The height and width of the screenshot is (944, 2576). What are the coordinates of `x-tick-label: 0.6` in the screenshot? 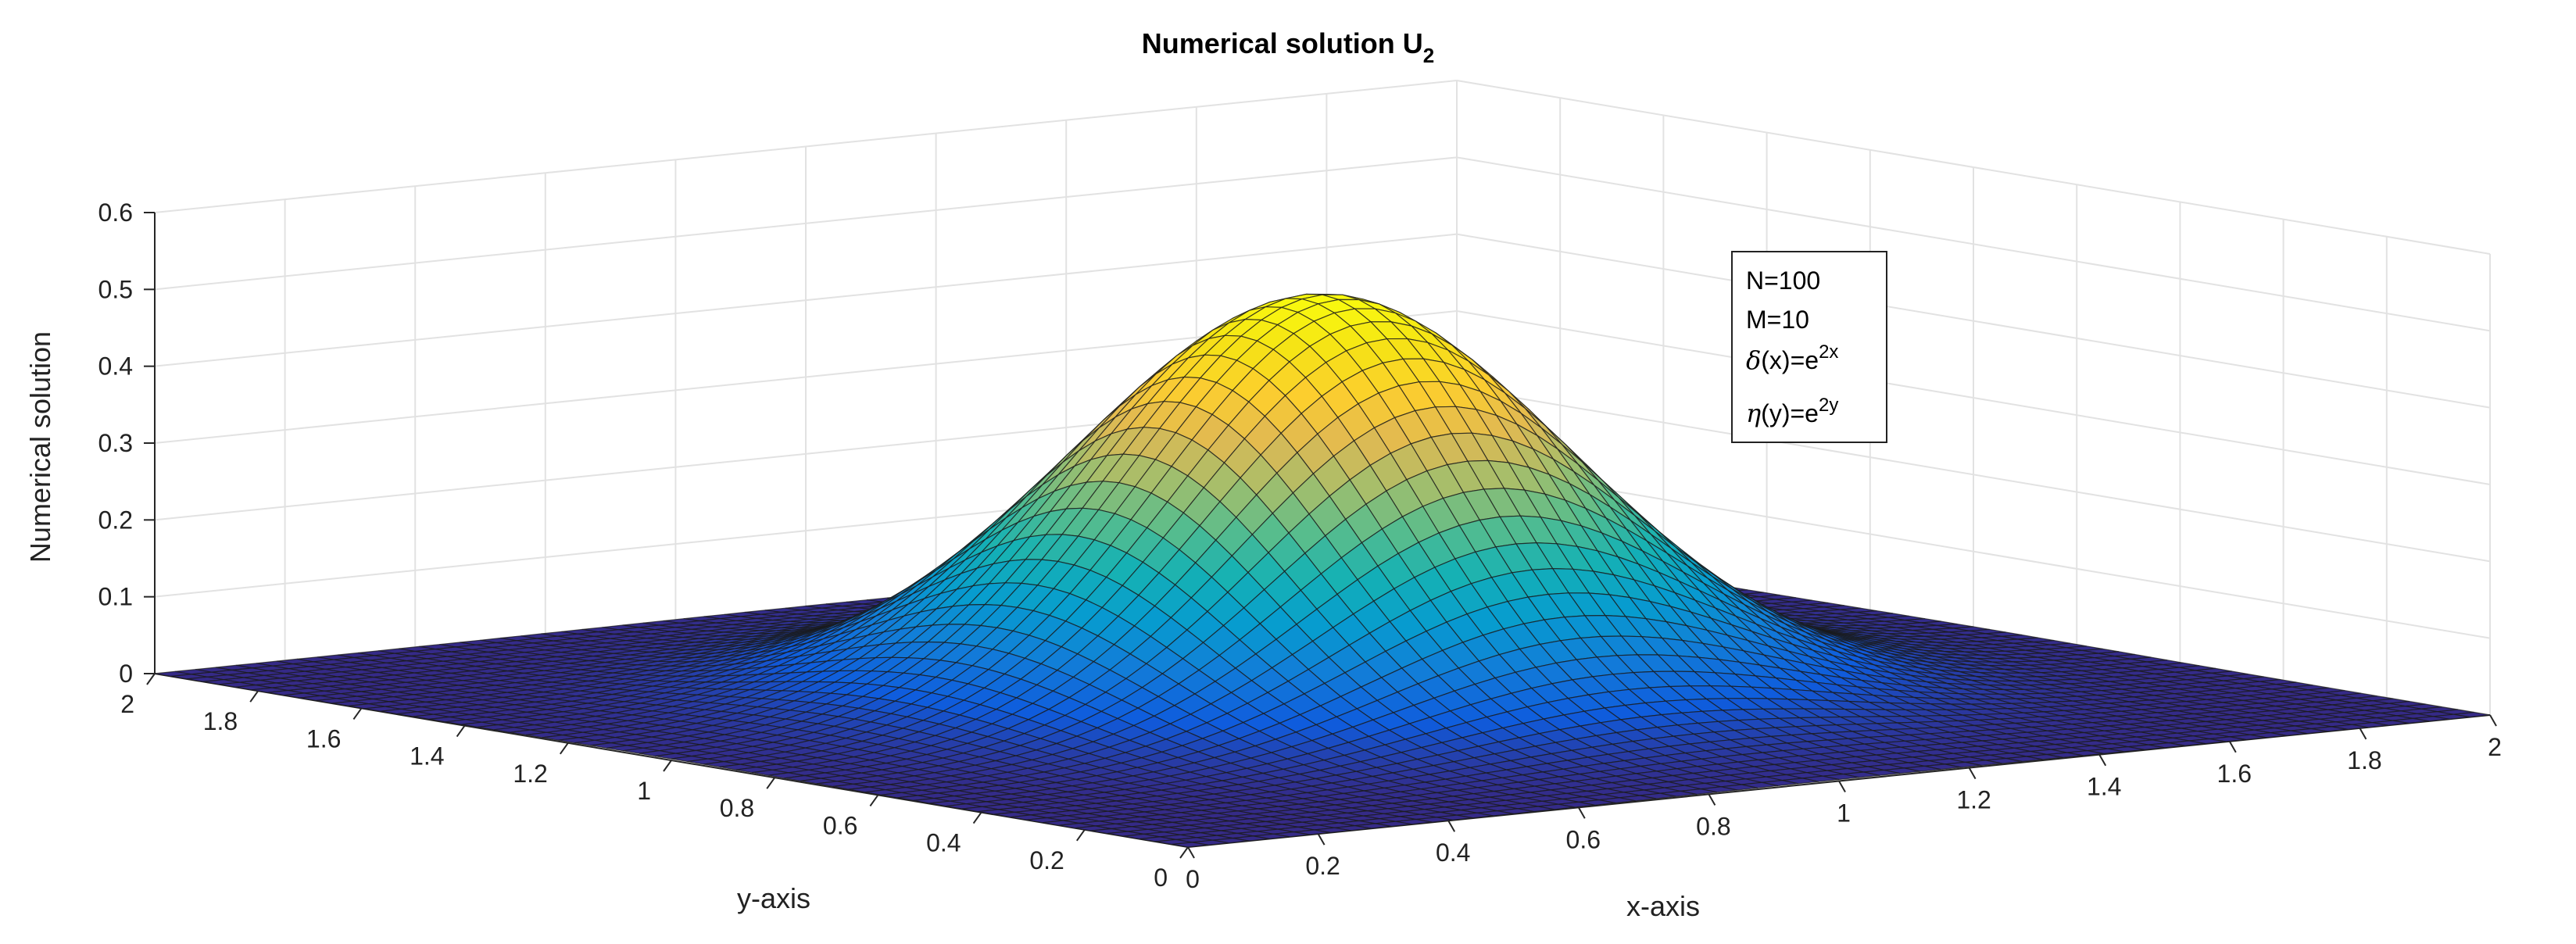 It's located at (1583, 839).